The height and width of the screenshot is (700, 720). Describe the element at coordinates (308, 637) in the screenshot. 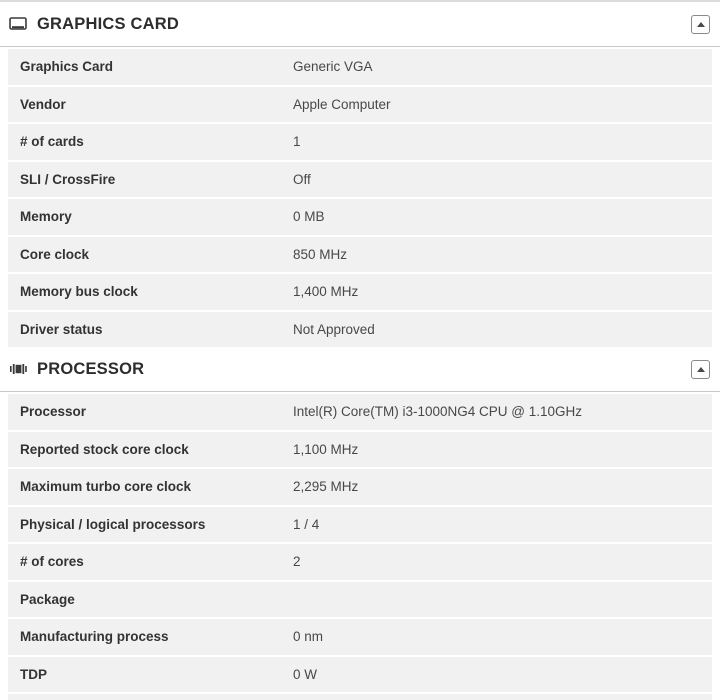

I see `row-value: 0 nm` at that location.